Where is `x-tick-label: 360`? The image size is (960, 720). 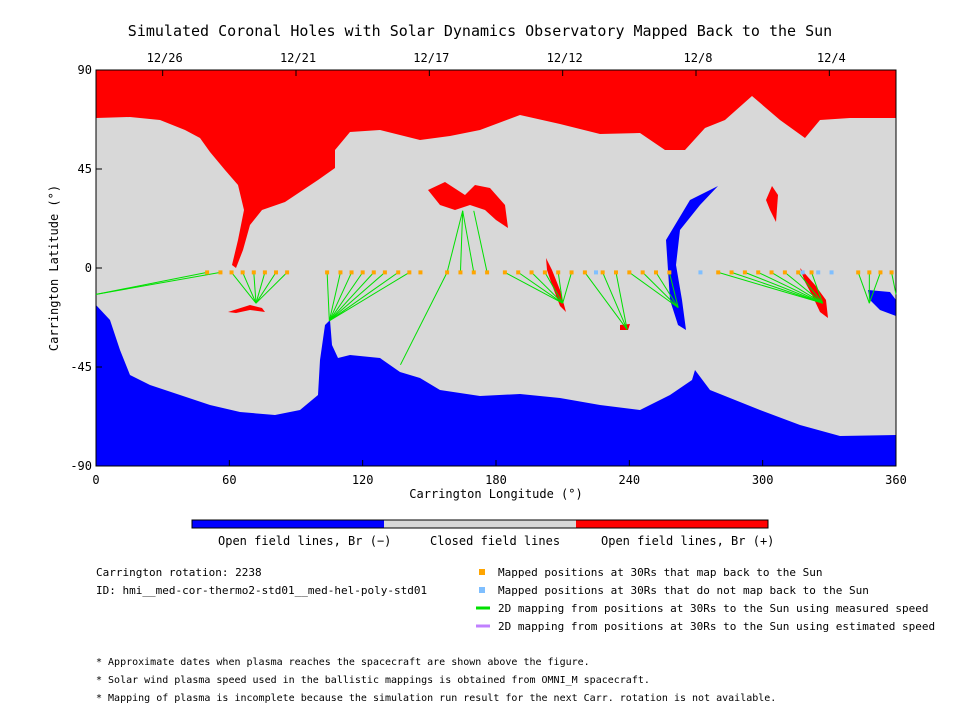
x-tick-label: 360 is located at coordinates (896, 480).